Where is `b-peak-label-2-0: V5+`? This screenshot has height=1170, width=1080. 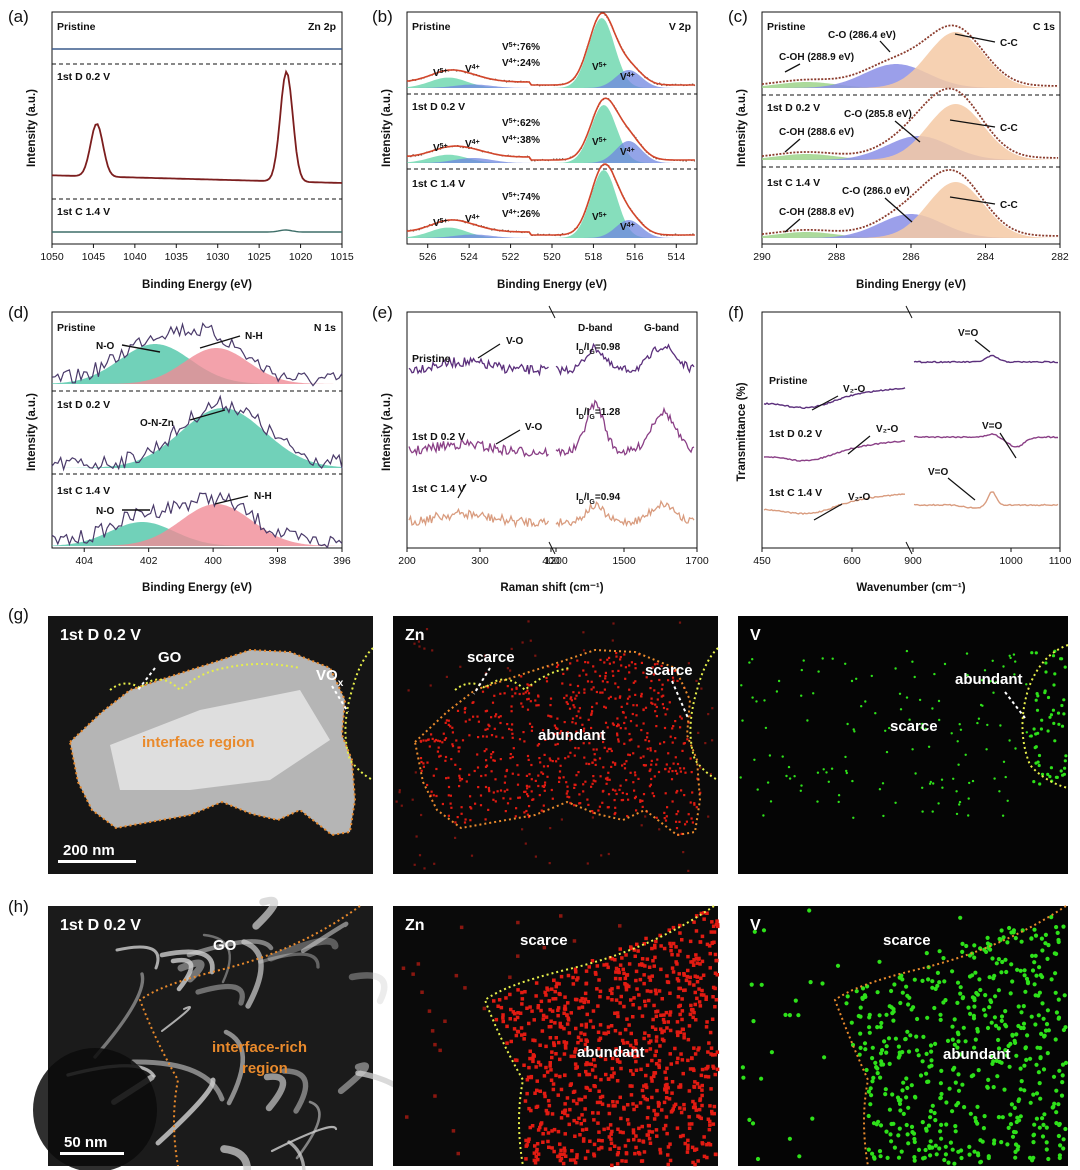 b-peak-label-2-0: V5+ is located at coordinates (440, 224).